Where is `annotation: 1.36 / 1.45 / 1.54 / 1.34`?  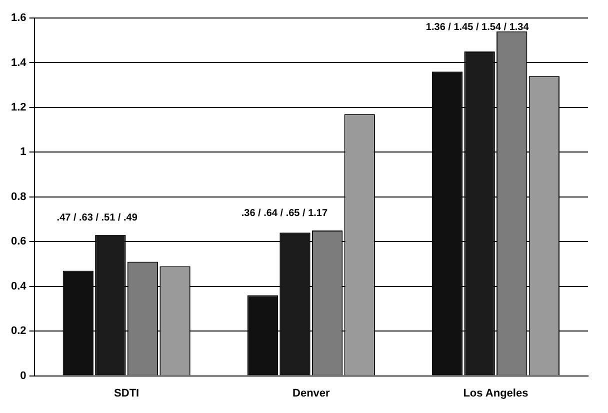
annotation: 1.36 / 1.45 / 1.54 / 1.34 is located at coordinates (478, 27).